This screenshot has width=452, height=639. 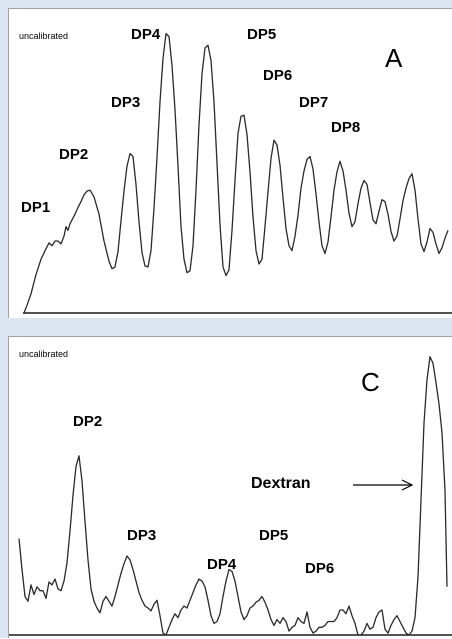 I want to click on peak-label-a-4: DP4, so click(x=146, y=34).